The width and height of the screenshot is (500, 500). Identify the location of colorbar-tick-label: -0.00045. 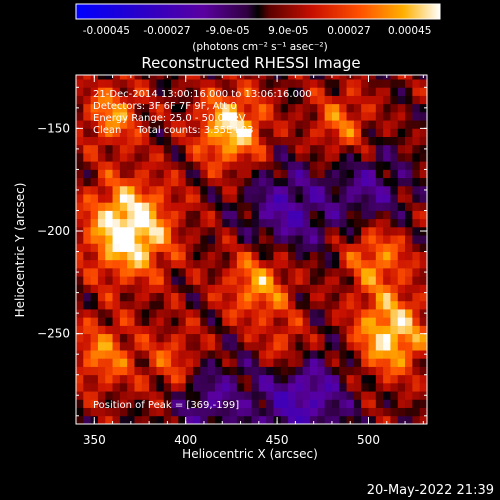
(106, 31).